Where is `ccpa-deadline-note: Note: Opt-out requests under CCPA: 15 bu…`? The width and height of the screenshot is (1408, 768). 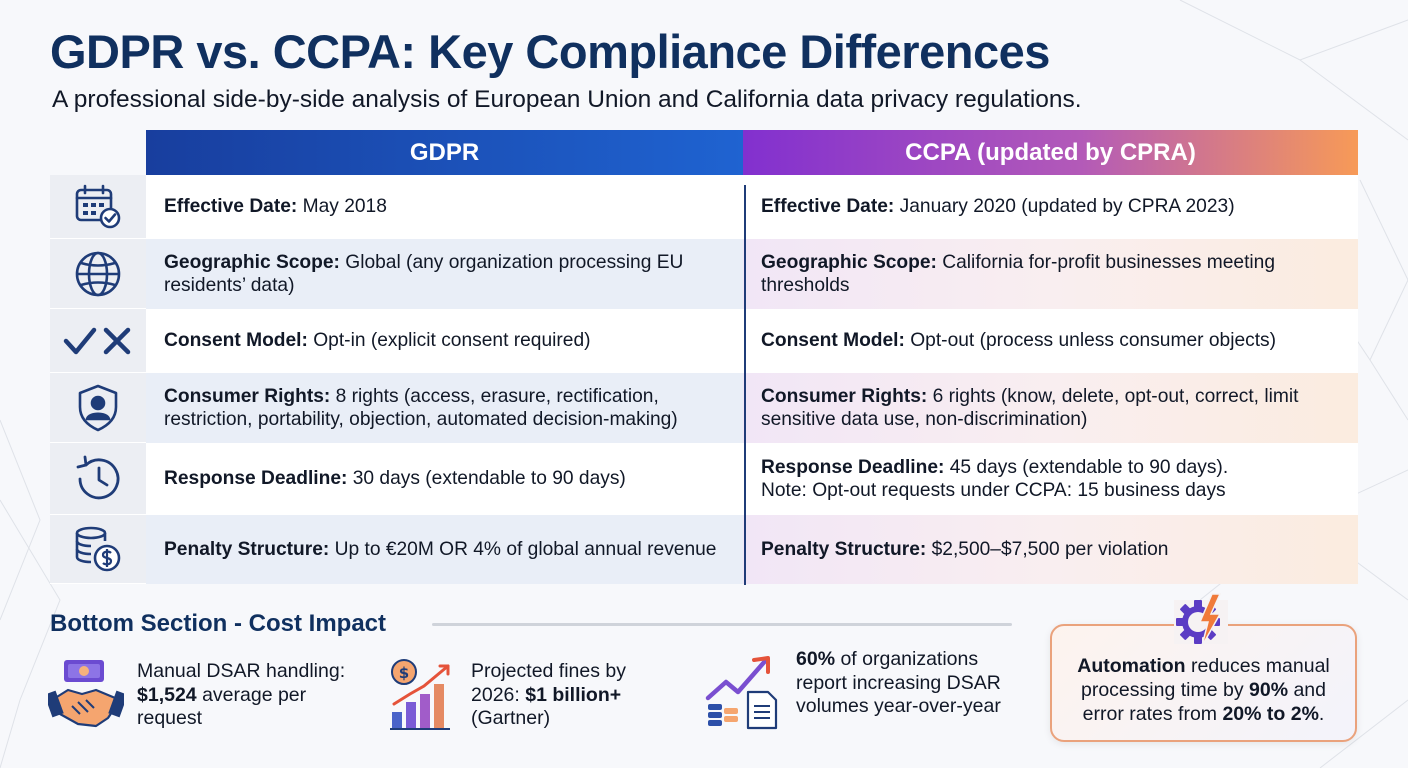 ccpa-deadline-note: Note: Opt-out requests under CCPA: 15 bu… is located at coordinates (993, 490).